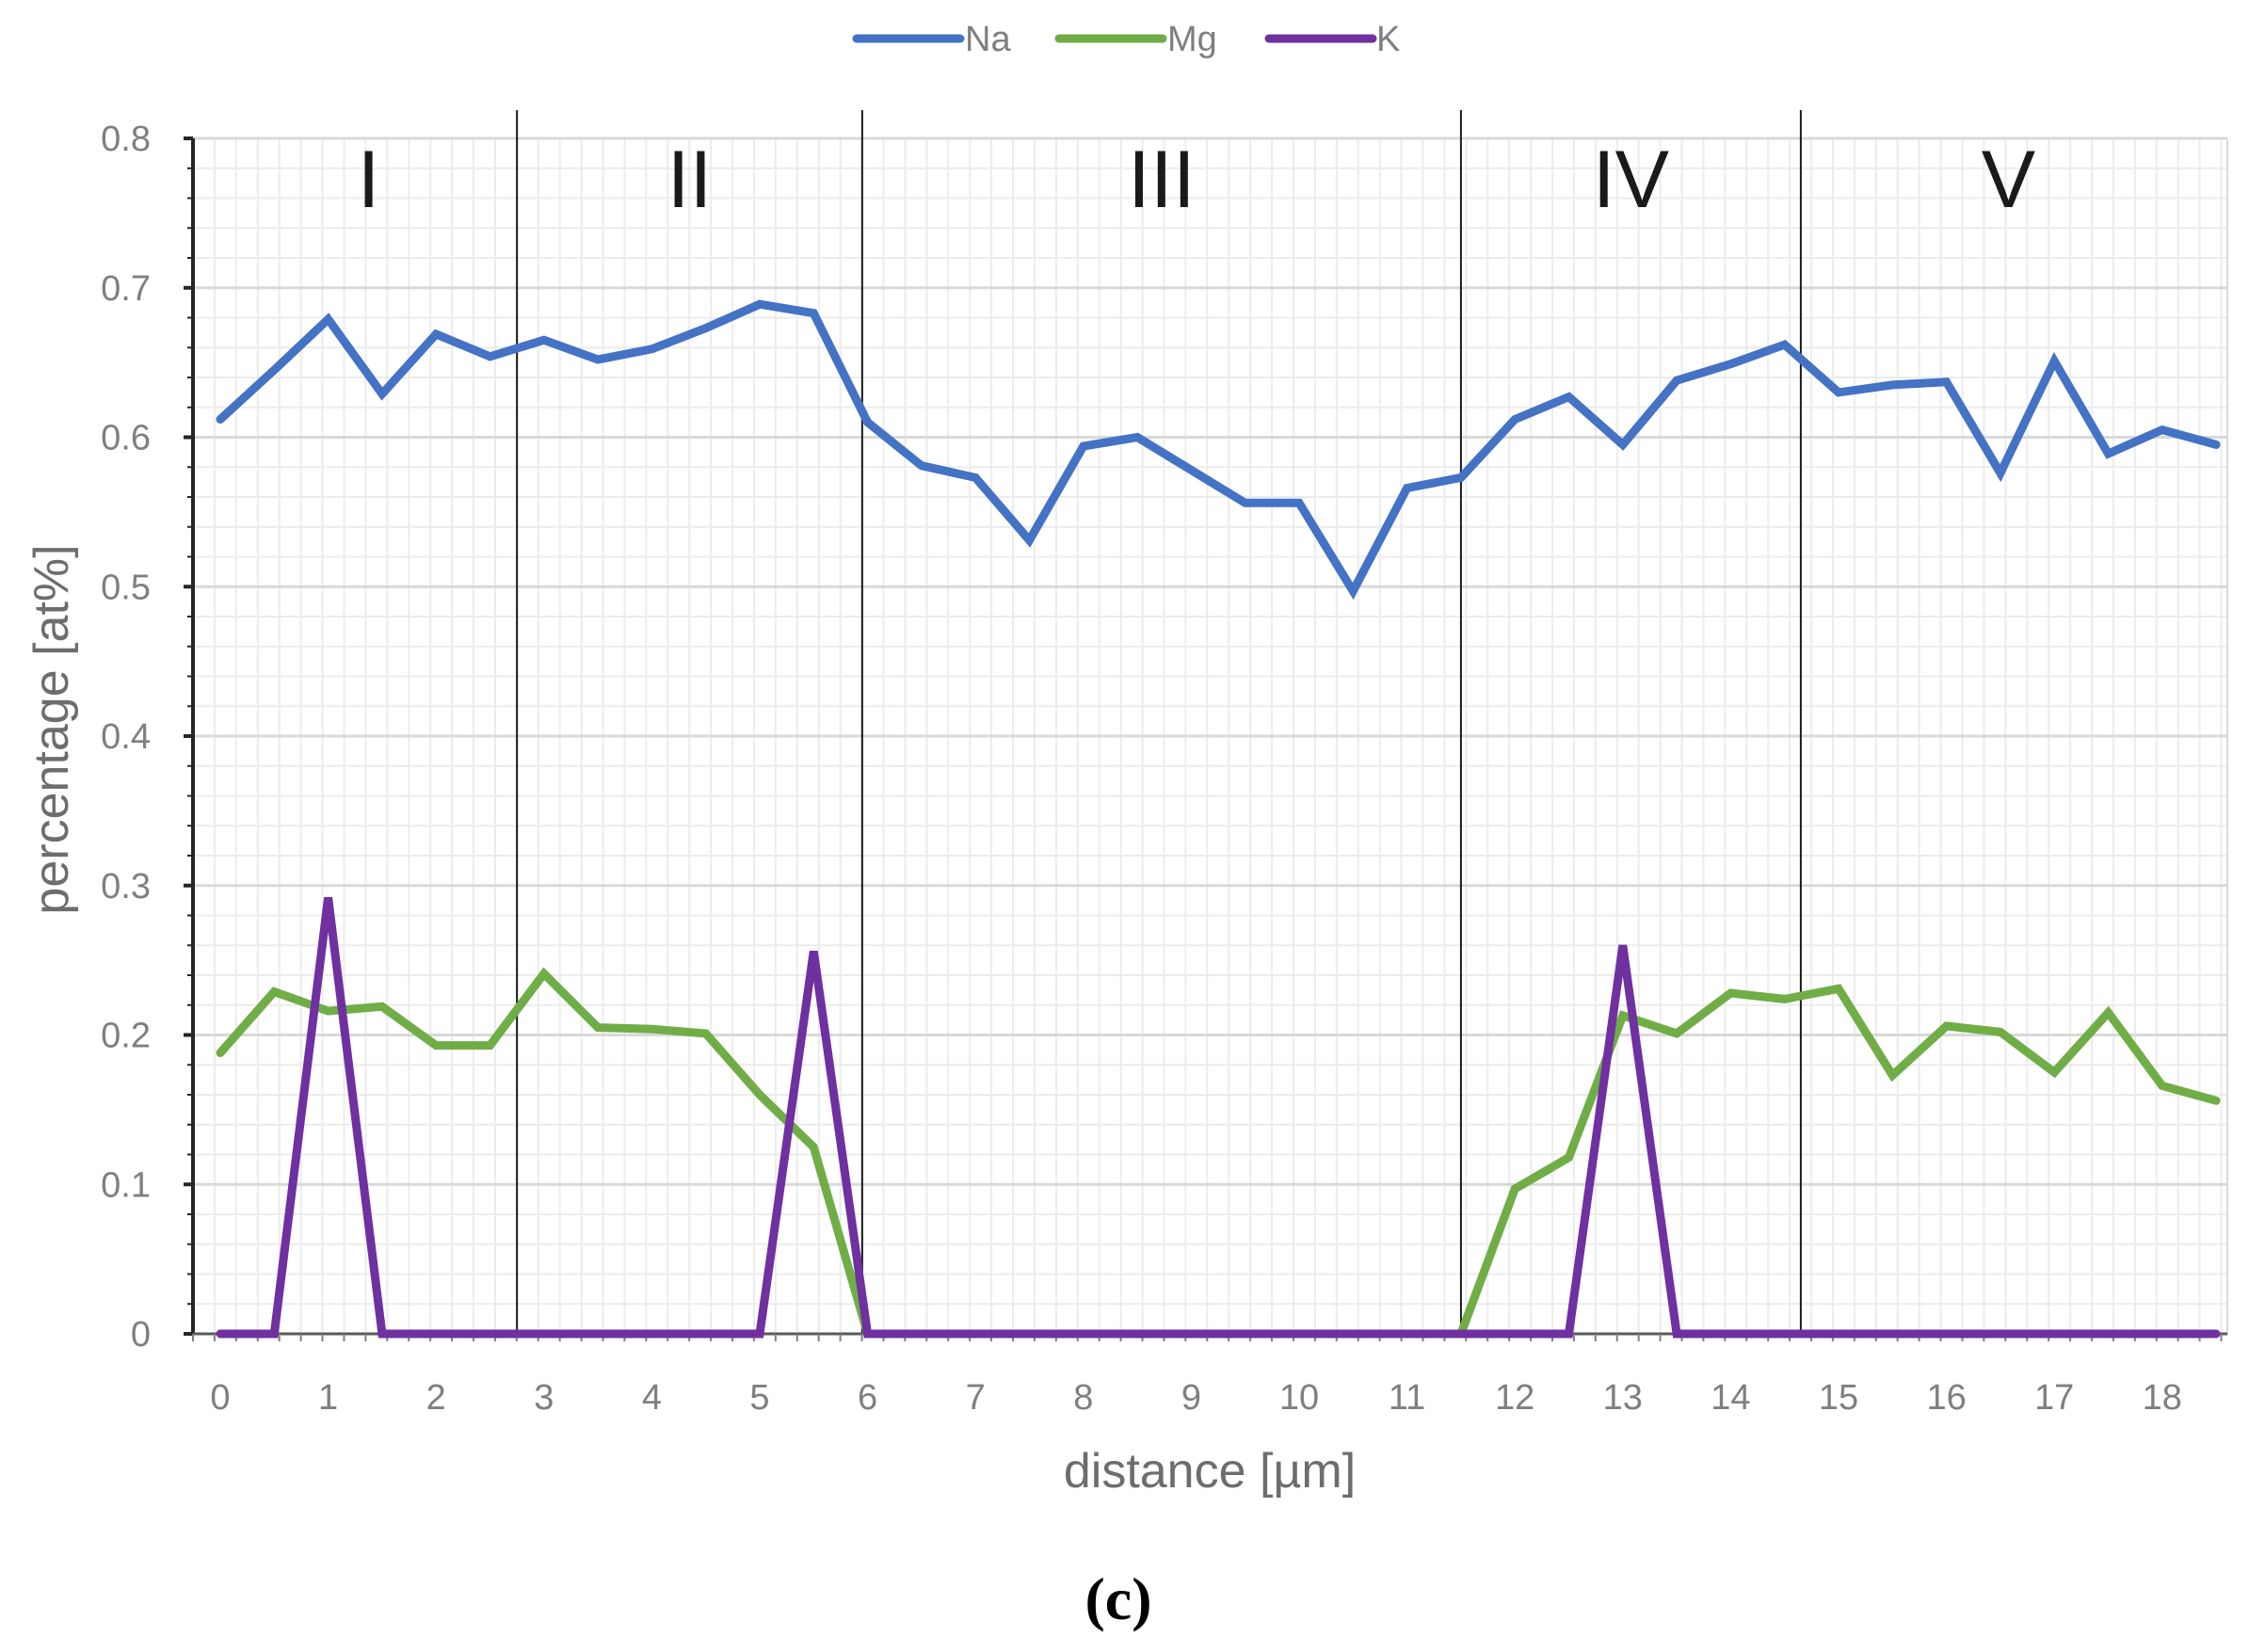 Image resolution: width=2249 pixels, height=1652 pixels. Describe the element at coordinates (126, 886) in the screenshot. I see `y-tick-label: 0.3` at that location.